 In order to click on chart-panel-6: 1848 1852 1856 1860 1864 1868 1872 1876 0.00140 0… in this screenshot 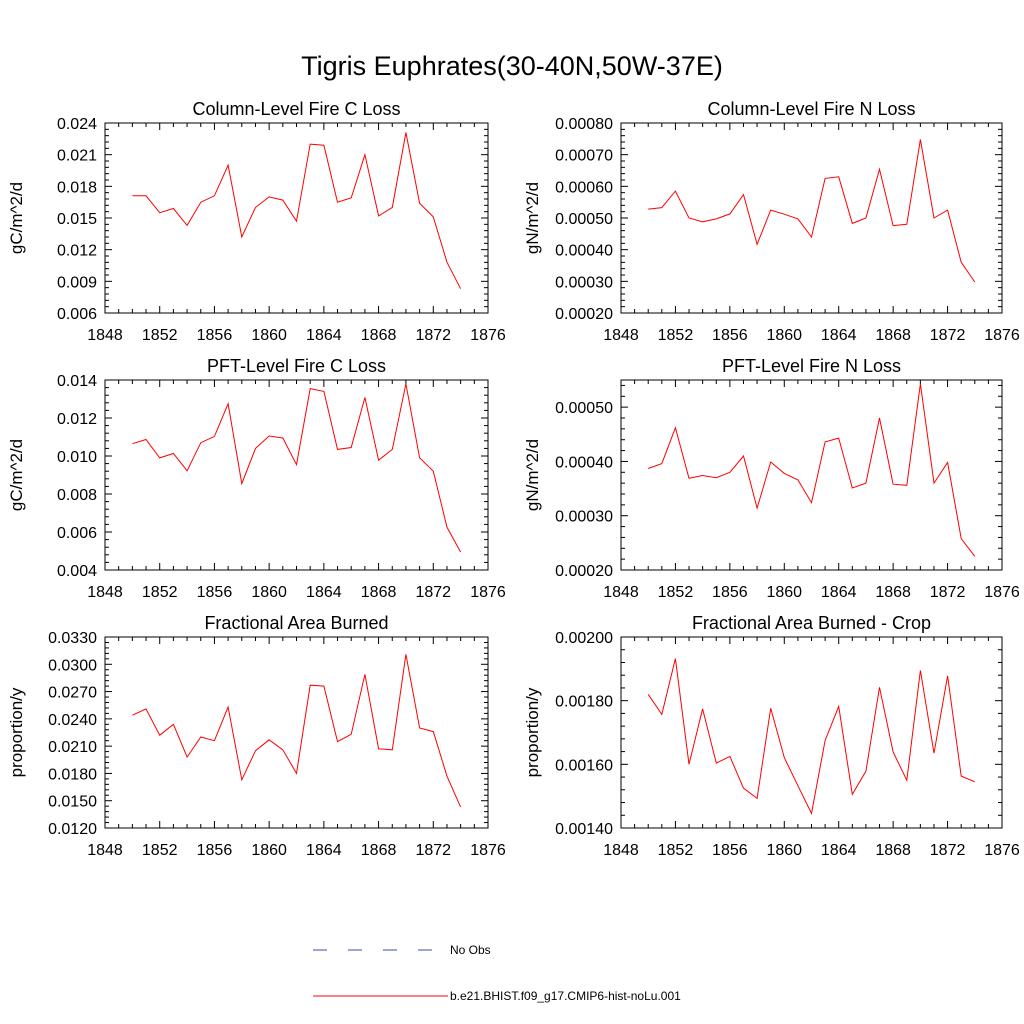, I will do `click(771, 736)`.